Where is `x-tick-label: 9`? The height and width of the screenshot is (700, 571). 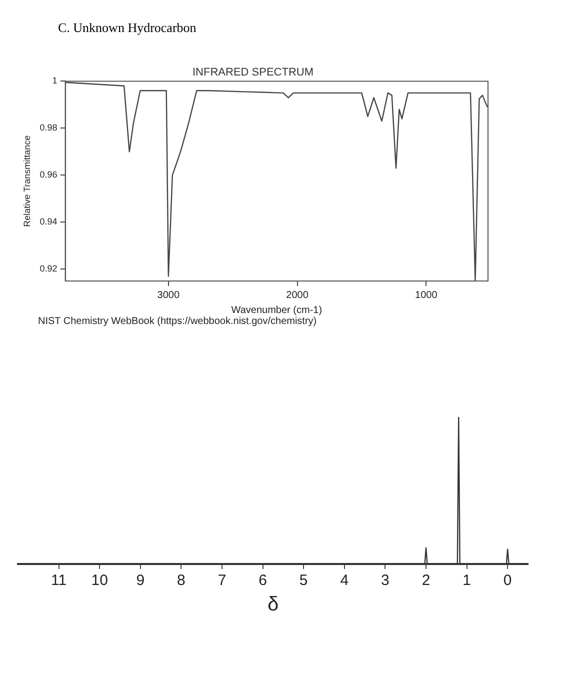
x-tick-label: 9 is located at coordinates (140, 581).